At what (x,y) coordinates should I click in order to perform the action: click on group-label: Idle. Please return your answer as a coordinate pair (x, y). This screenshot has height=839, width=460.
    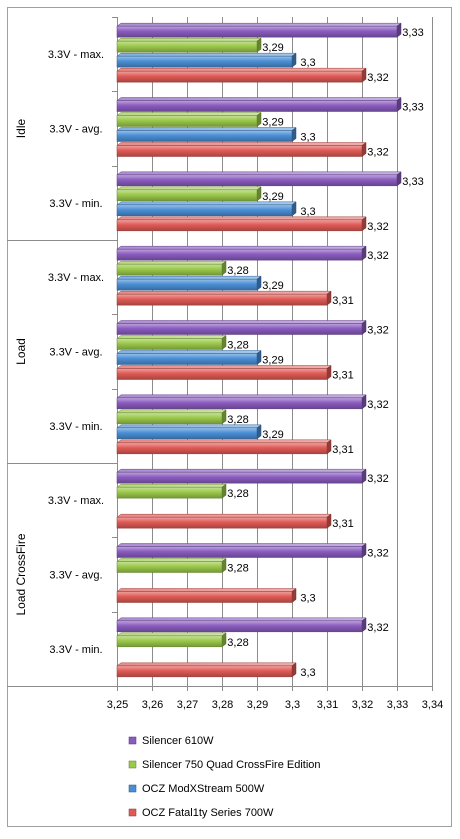
    Looking at the image, I should click on (21, 129).